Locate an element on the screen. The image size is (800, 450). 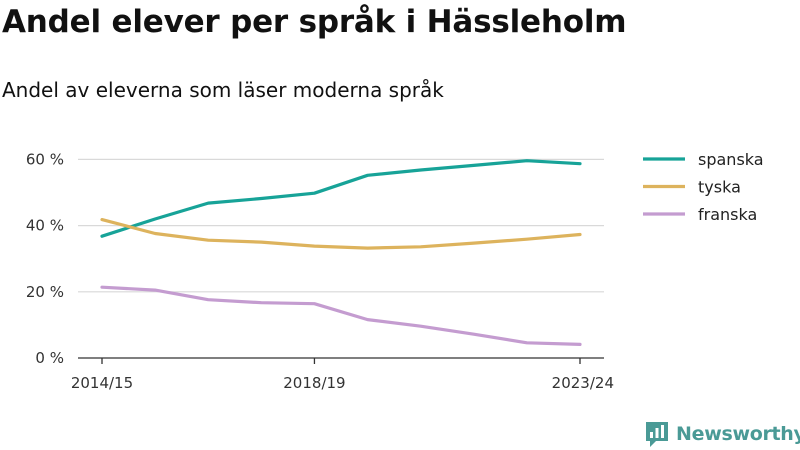
y-tick-label: 40 % is located at coordinates (45, 226).